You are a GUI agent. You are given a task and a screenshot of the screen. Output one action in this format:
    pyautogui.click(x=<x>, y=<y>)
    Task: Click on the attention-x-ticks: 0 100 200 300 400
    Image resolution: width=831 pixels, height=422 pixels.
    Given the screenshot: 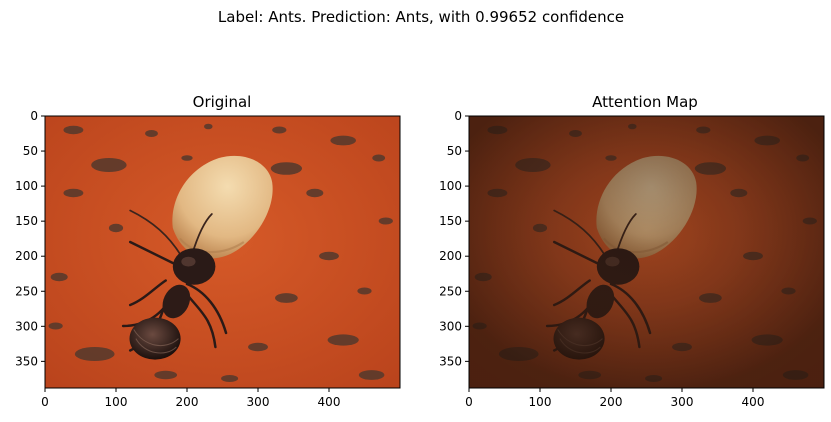 What is the action you would take?
    pyautogui.click(x=614, y=398)
    